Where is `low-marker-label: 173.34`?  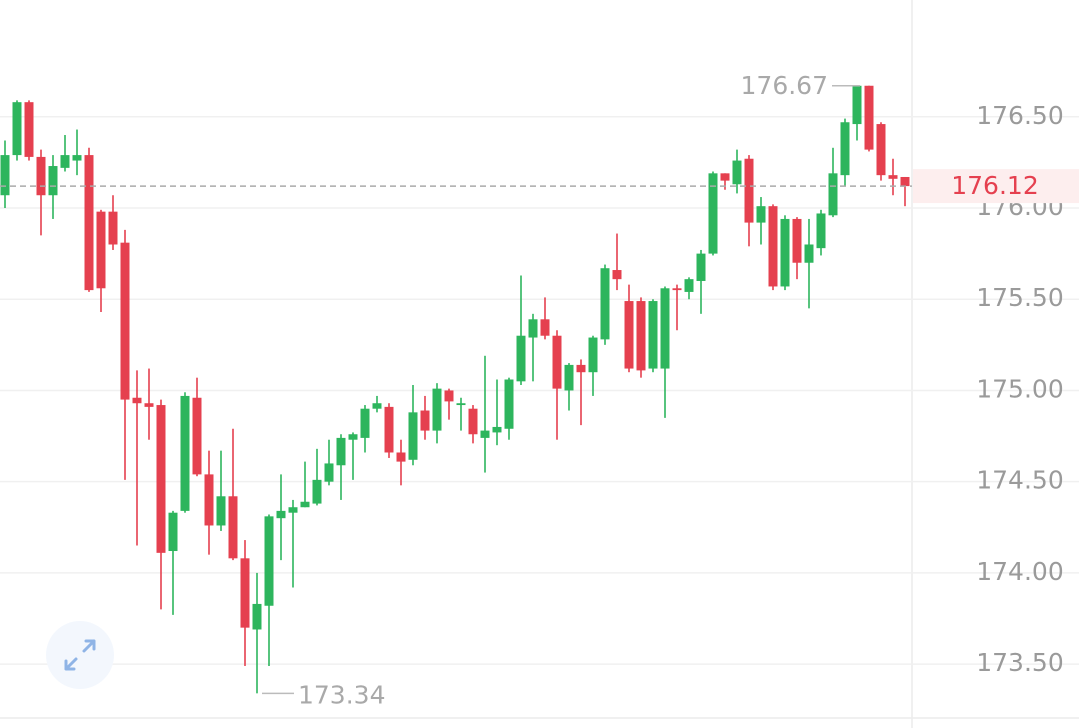
low-marker-label: 173.34 is located at coordinates (341, 694).